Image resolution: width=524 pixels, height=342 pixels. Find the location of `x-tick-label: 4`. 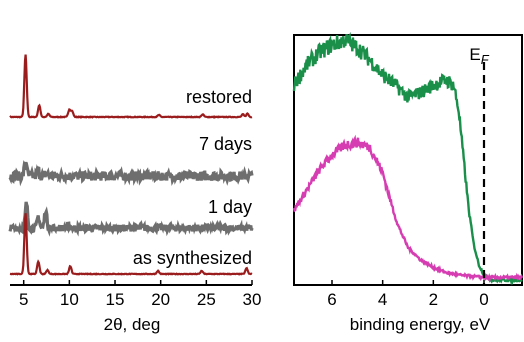

x-tick-label: 4 is located at coordinates (382, 299).